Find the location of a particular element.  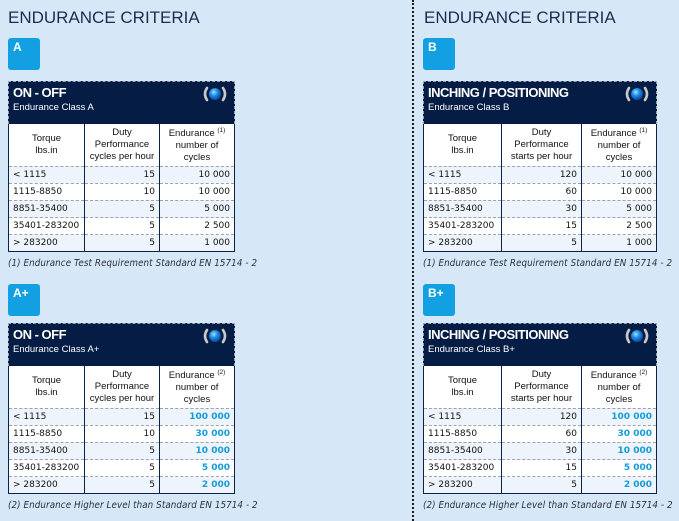

card-header: INCHING / POSITIONING Endurance Class B is located at coordinates (540, 102).